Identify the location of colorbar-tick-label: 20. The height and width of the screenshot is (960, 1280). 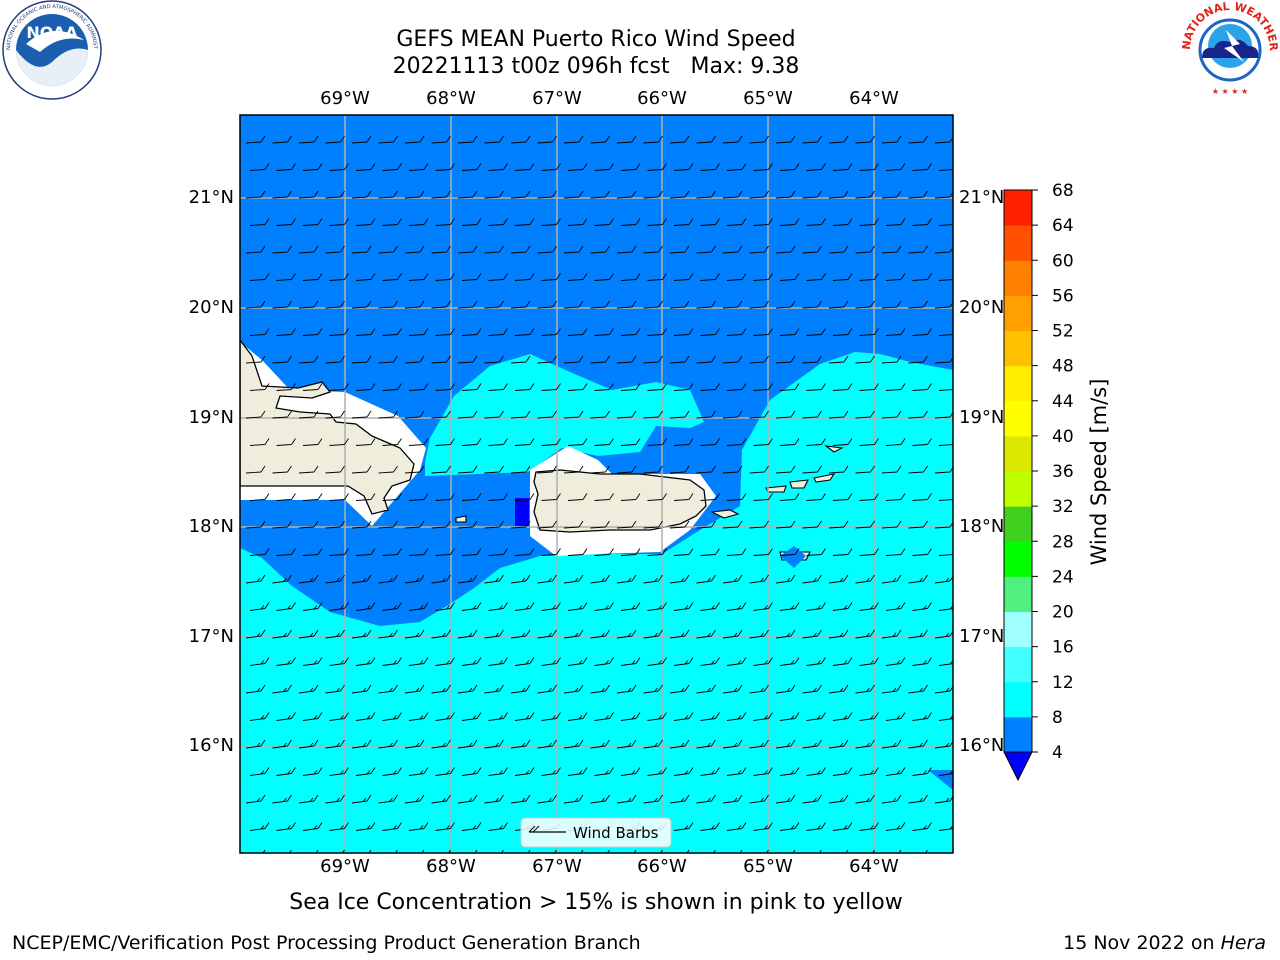
(1063, 613).